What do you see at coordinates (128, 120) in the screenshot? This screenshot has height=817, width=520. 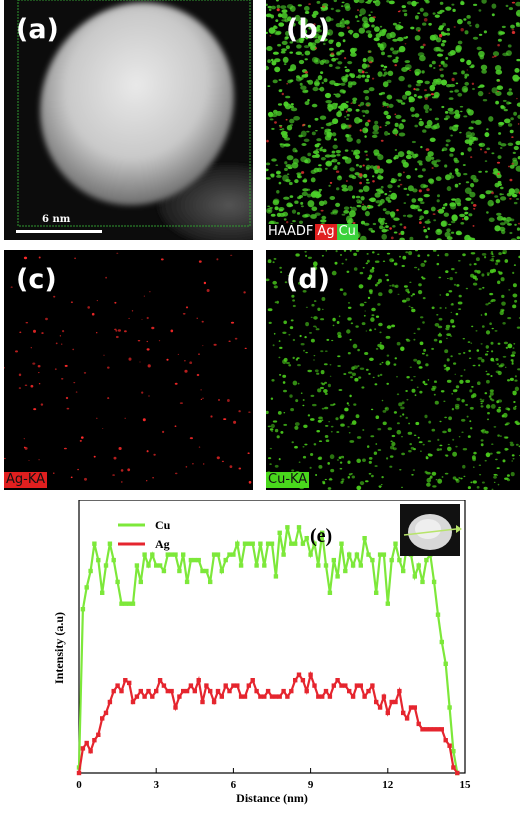 I see `haadf-image` at bounding box center [128, 120].